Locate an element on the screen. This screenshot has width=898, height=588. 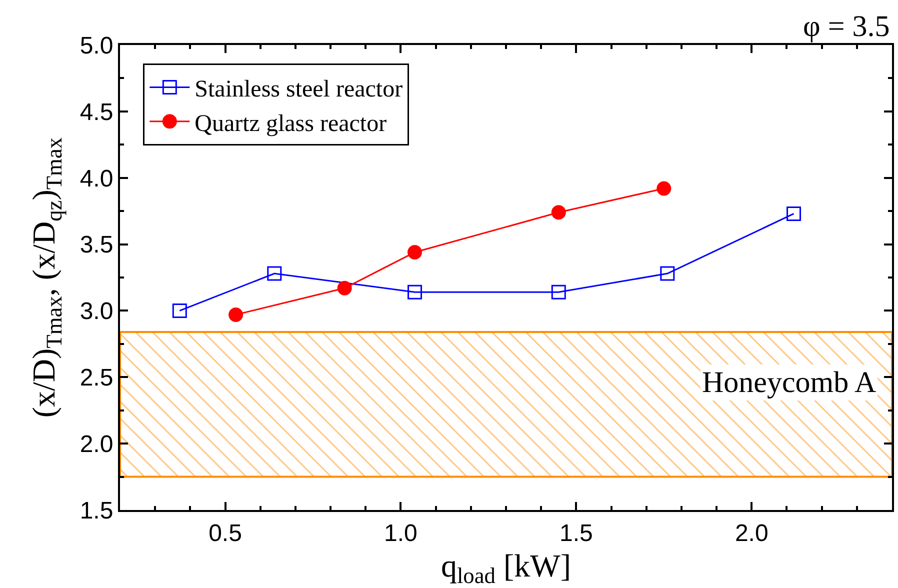
legend-label: Stainless steel reactor is located at coordinates (298, 89).